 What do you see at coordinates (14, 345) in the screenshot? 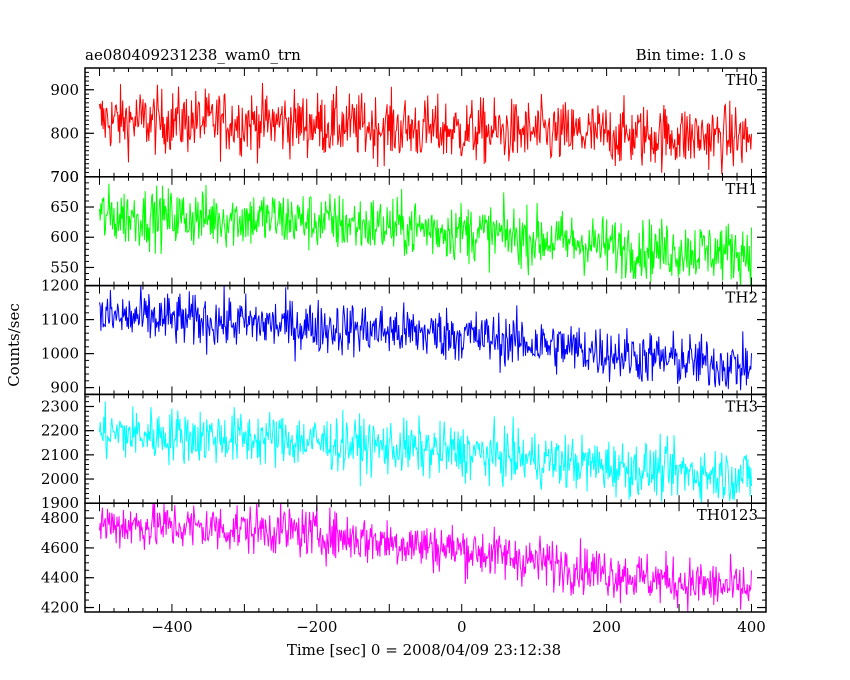
I see `y-axis-label: Counts/sec` at bounding box center [14, 345].